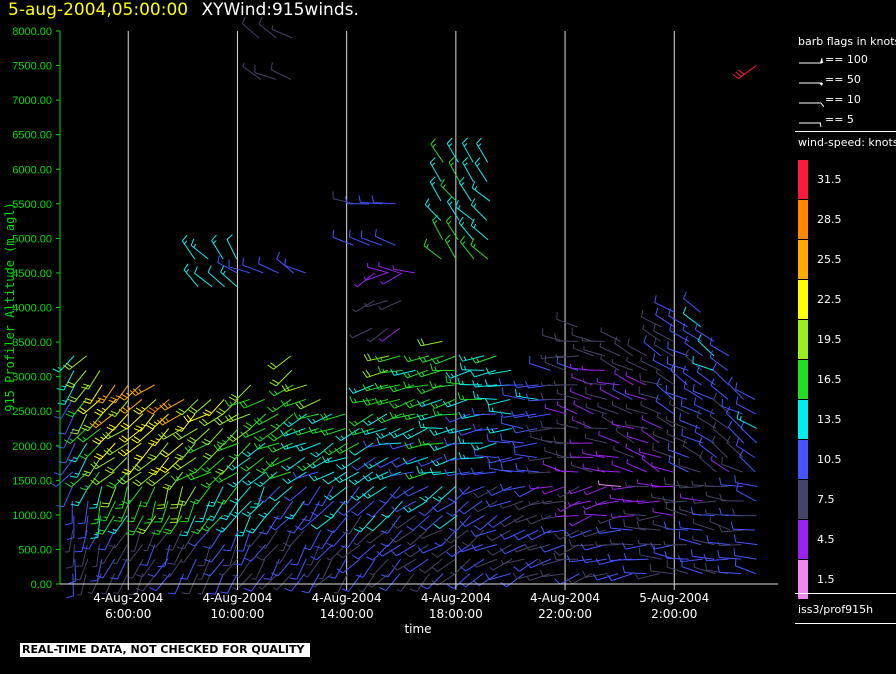 Image resolution: width=896 pixels, height=674 pixels. What do you see at coordinates (811, 84) in the screenshot?
I see `half-pennant-flag-icon` at bounding box center [811, 84].